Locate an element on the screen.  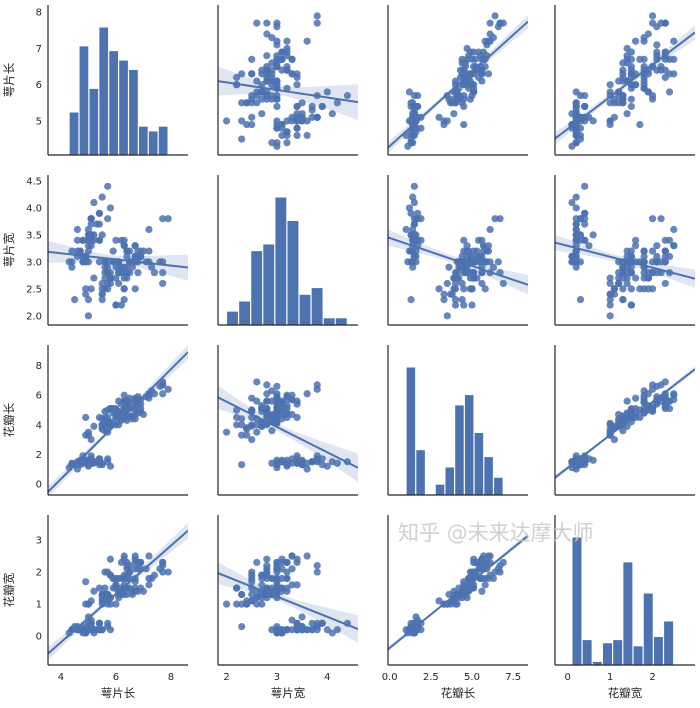
panel-3-1: 2 3 4 萼片宽 is located at coordinates (287, 607).